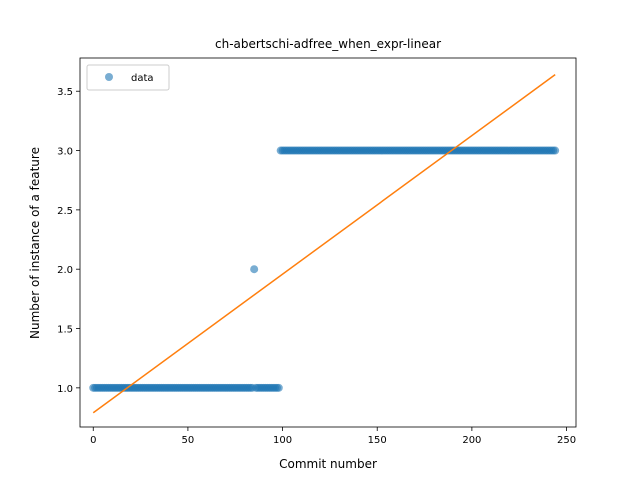 This screenshot has width=640, height=480. I want to click on y-tick-label: 3.5, so click(65, 92).